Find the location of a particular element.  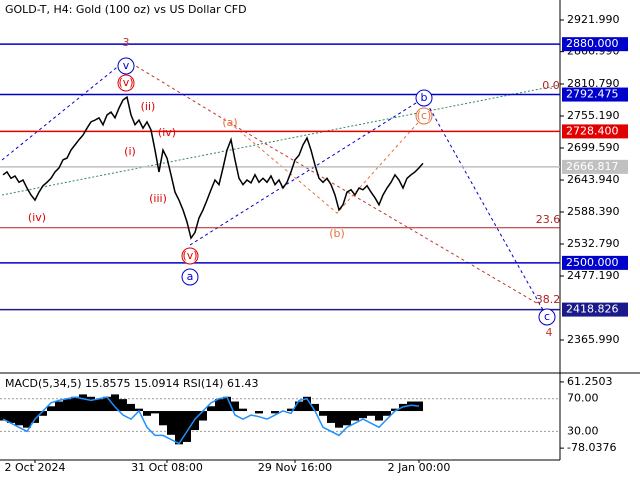

y-tick-label: 2532.790 is located at coordinates (593, 243).